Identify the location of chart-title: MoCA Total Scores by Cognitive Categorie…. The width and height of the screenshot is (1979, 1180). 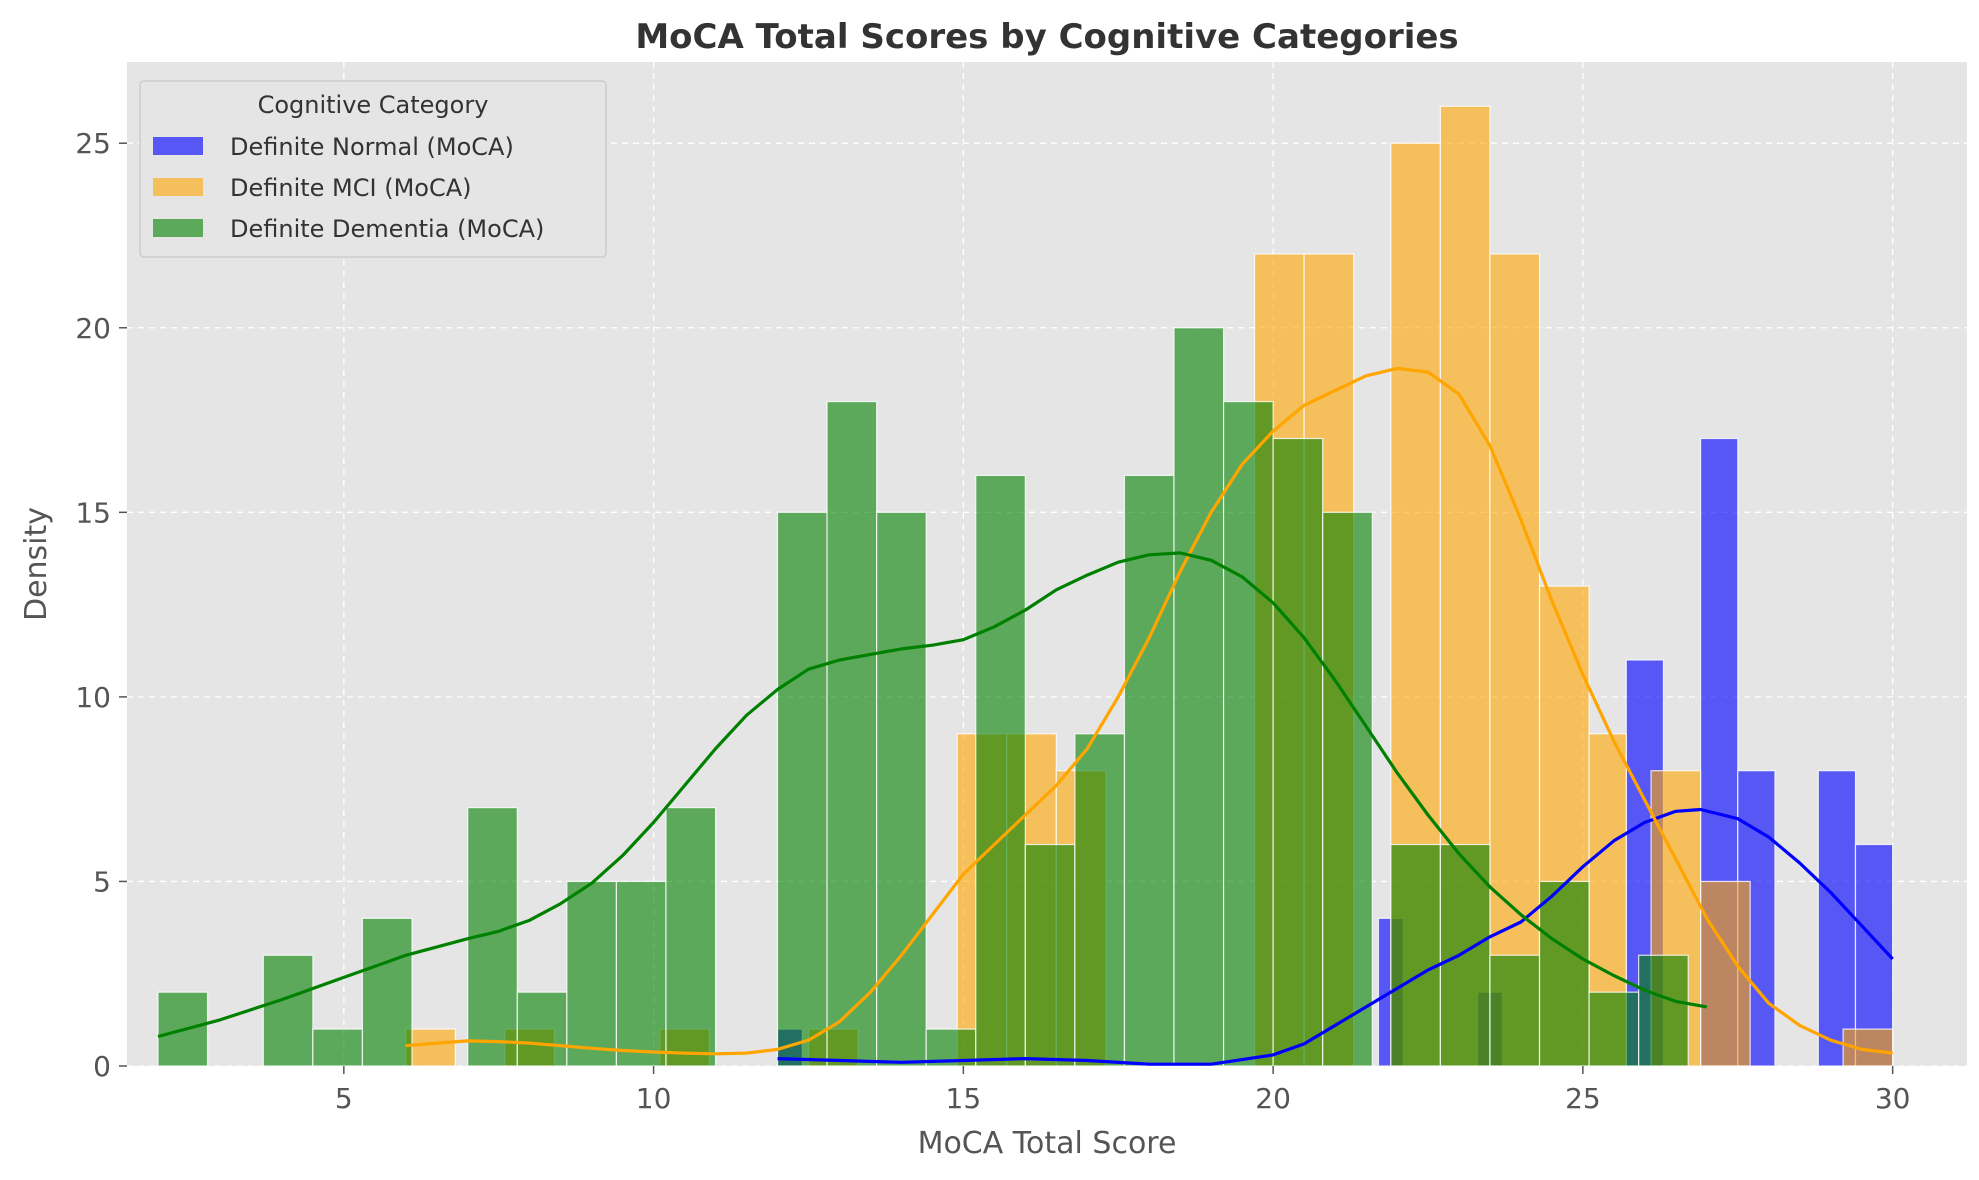
(1046, 37).